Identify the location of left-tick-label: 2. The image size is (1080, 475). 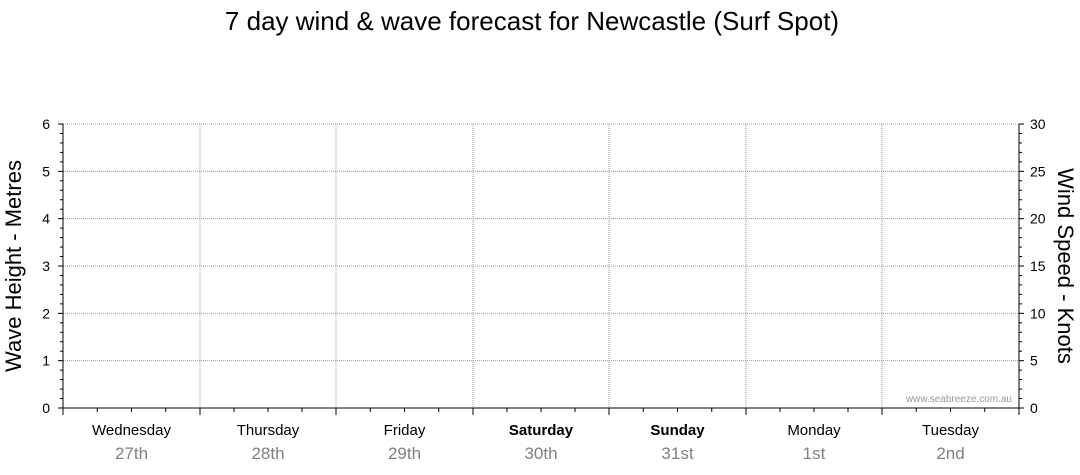
(46, 313).